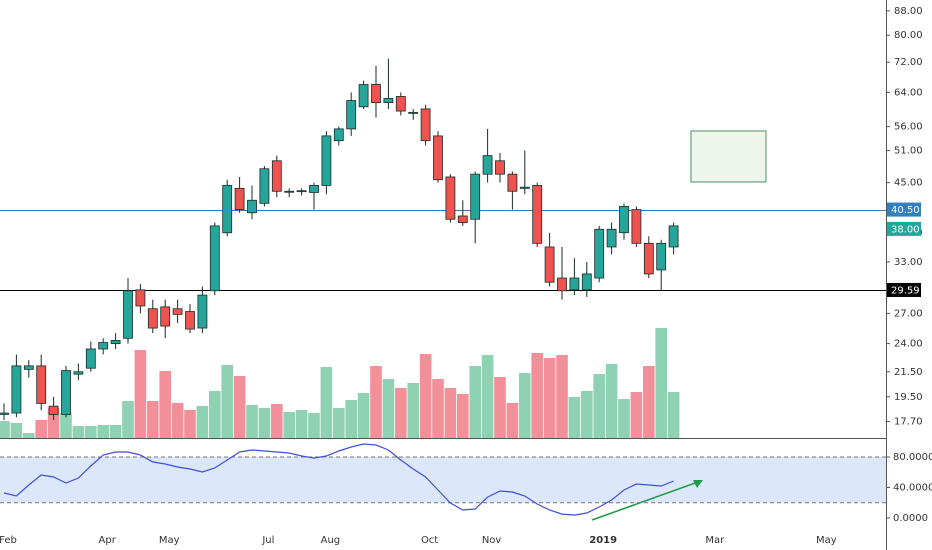  Describe the element at coordinates (908, 313) in the screenshot. I see `y-tick-label: 27.00` at that location.